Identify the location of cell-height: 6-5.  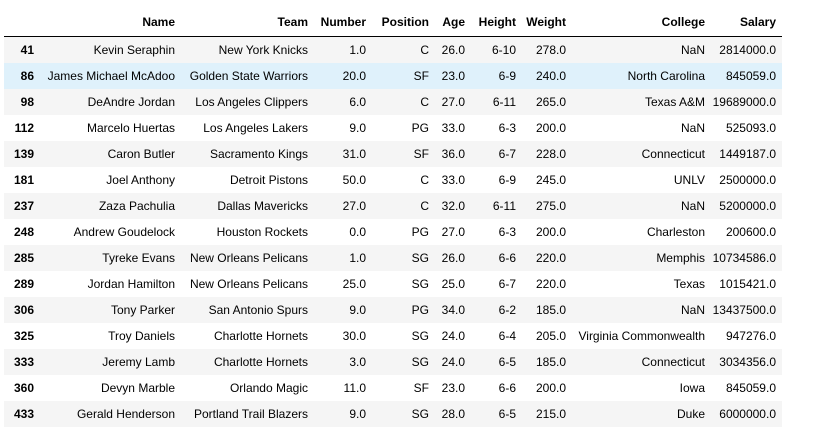
(507, 414).